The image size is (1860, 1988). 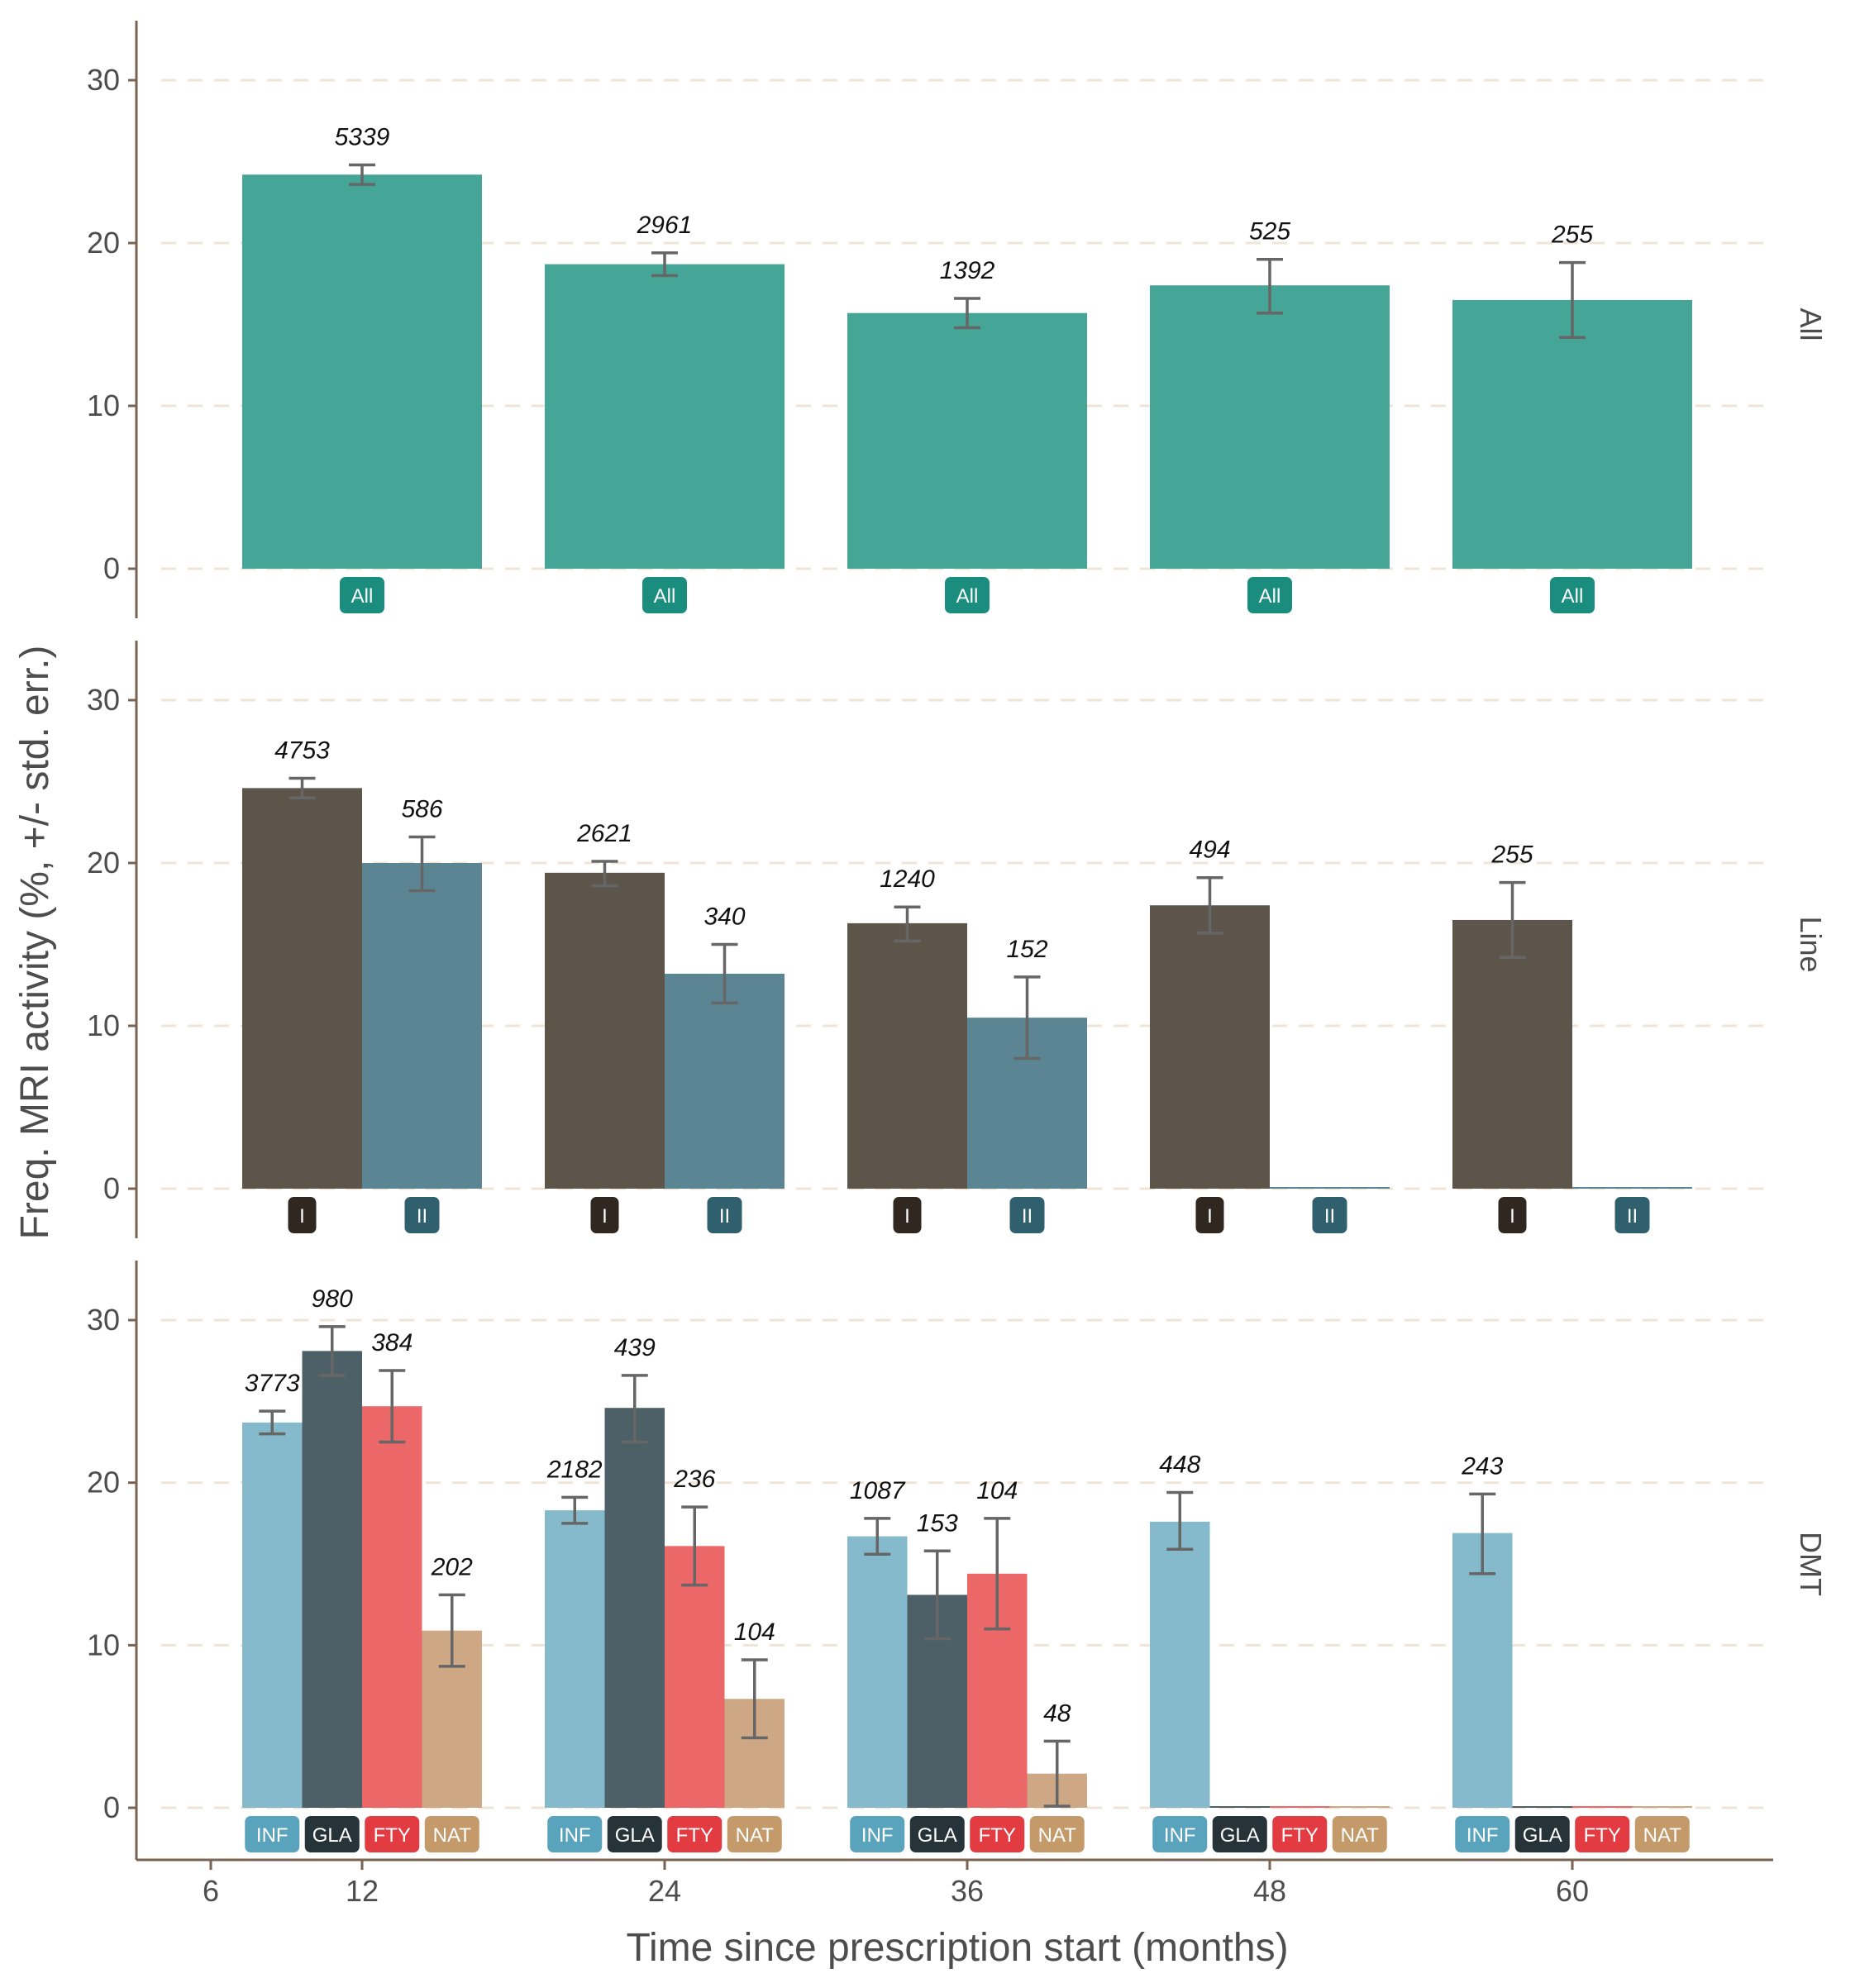 I want to click on group-badge-ii, so click(x=725, y=1215).